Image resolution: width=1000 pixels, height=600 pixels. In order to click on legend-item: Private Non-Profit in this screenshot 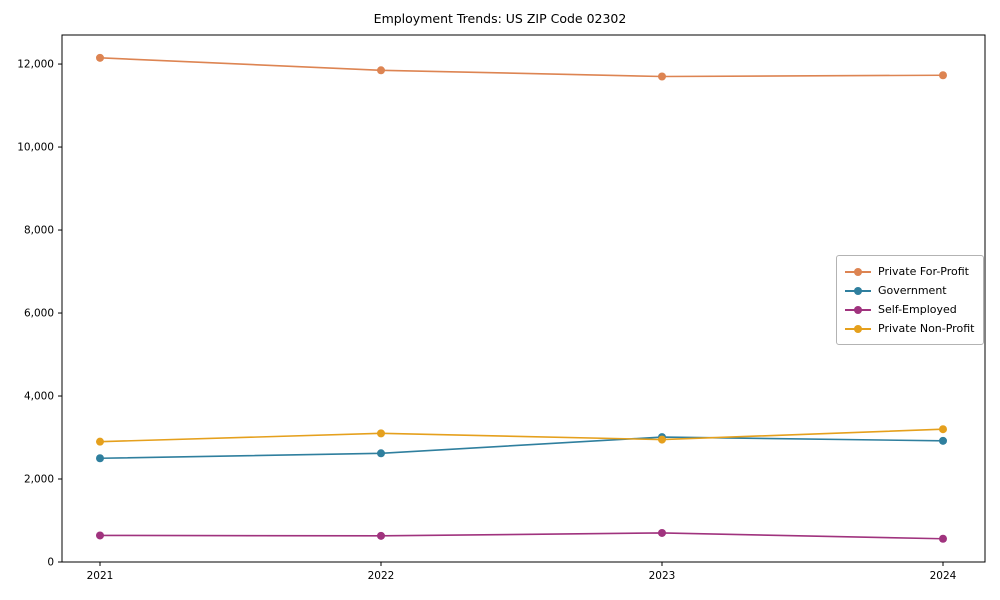, I will do `click(910, 328)`.